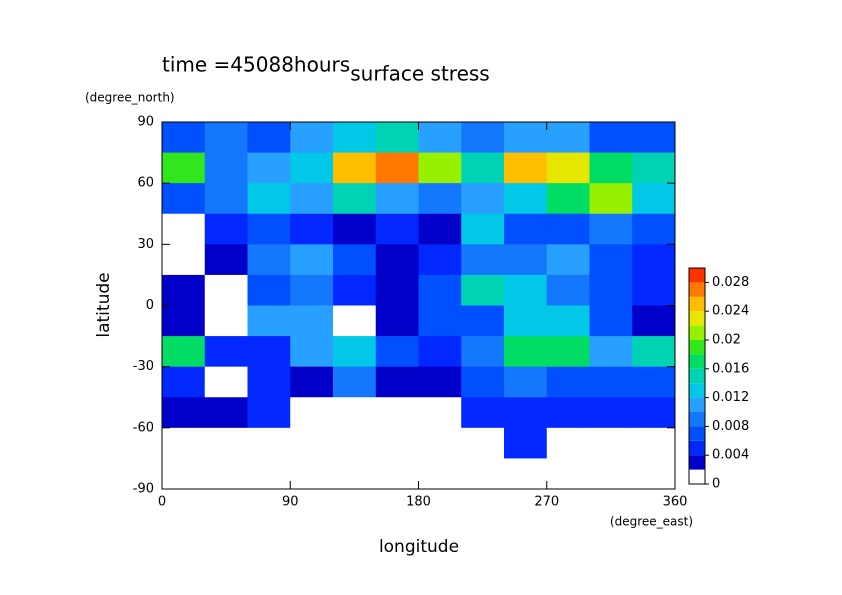  What do you see at coordinates (730, 311) in the screenshot?
I see `colorbar-tick-label: 0.024` at bounding box center [730, 311].